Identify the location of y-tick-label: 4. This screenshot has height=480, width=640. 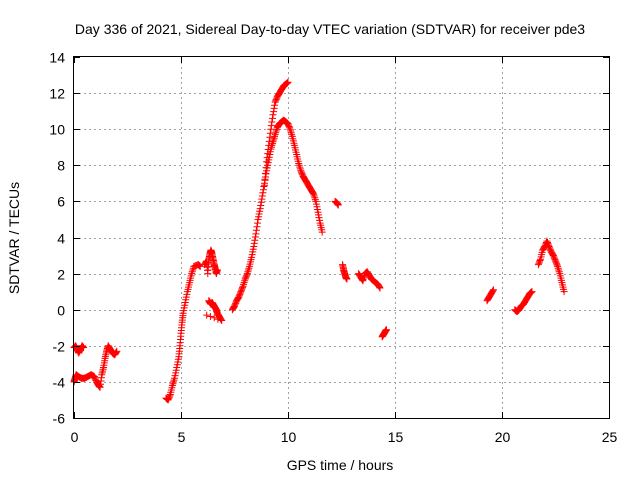
(61, 239).